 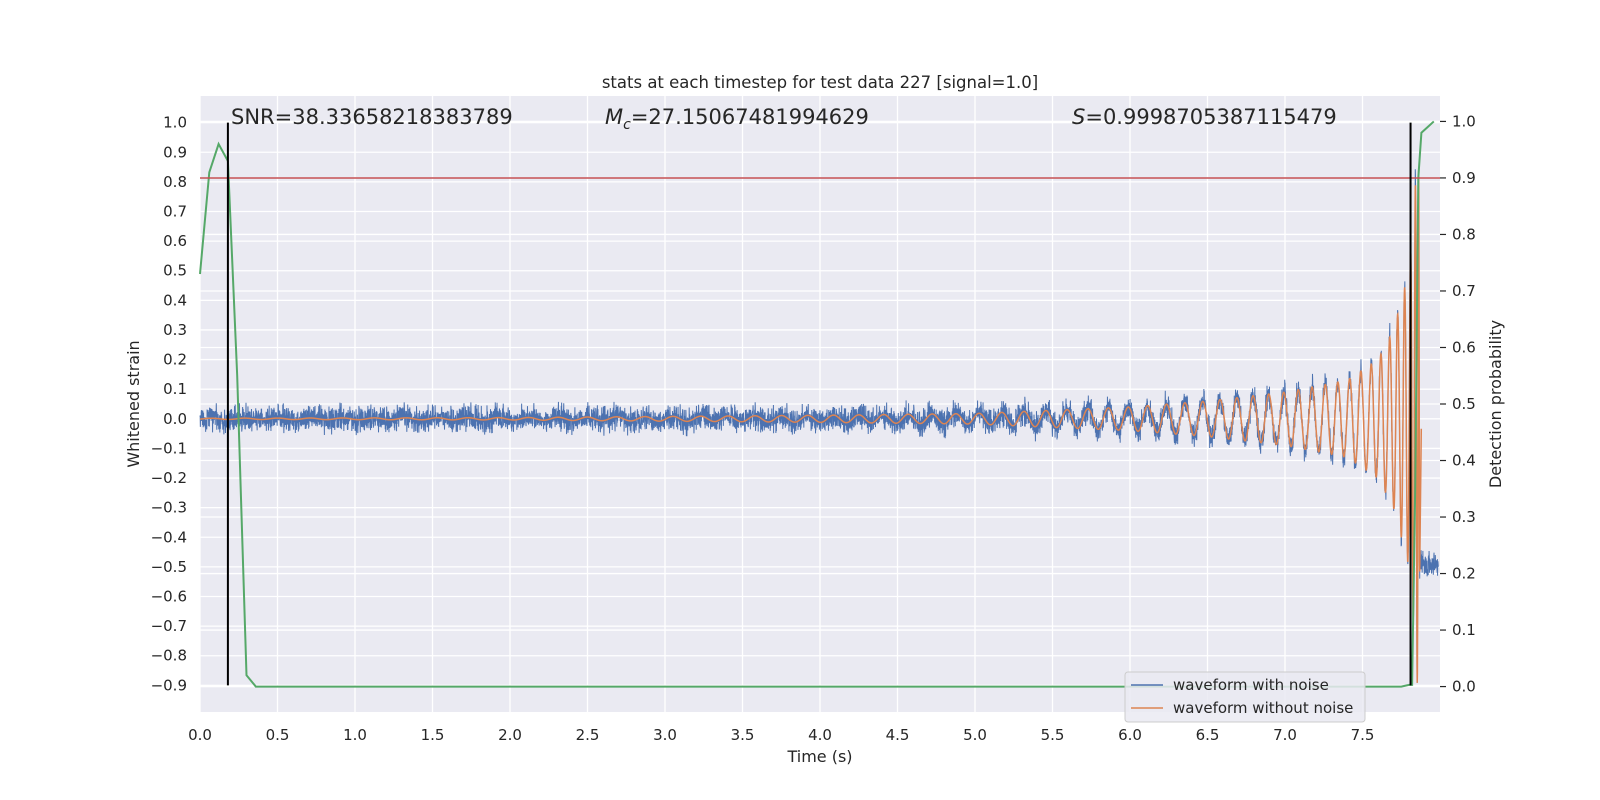 I want to click on x-tick-label: 5.0, so click(x=975, y=735).